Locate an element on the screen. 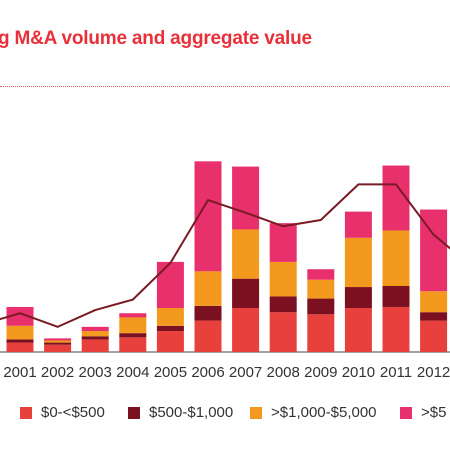 Image resolution: width=450 pixels, height=450 pixels. legend: e $0-<$500$500-$1,000>$1,000-$5,000>$5 is located at coordinates (225, 416).